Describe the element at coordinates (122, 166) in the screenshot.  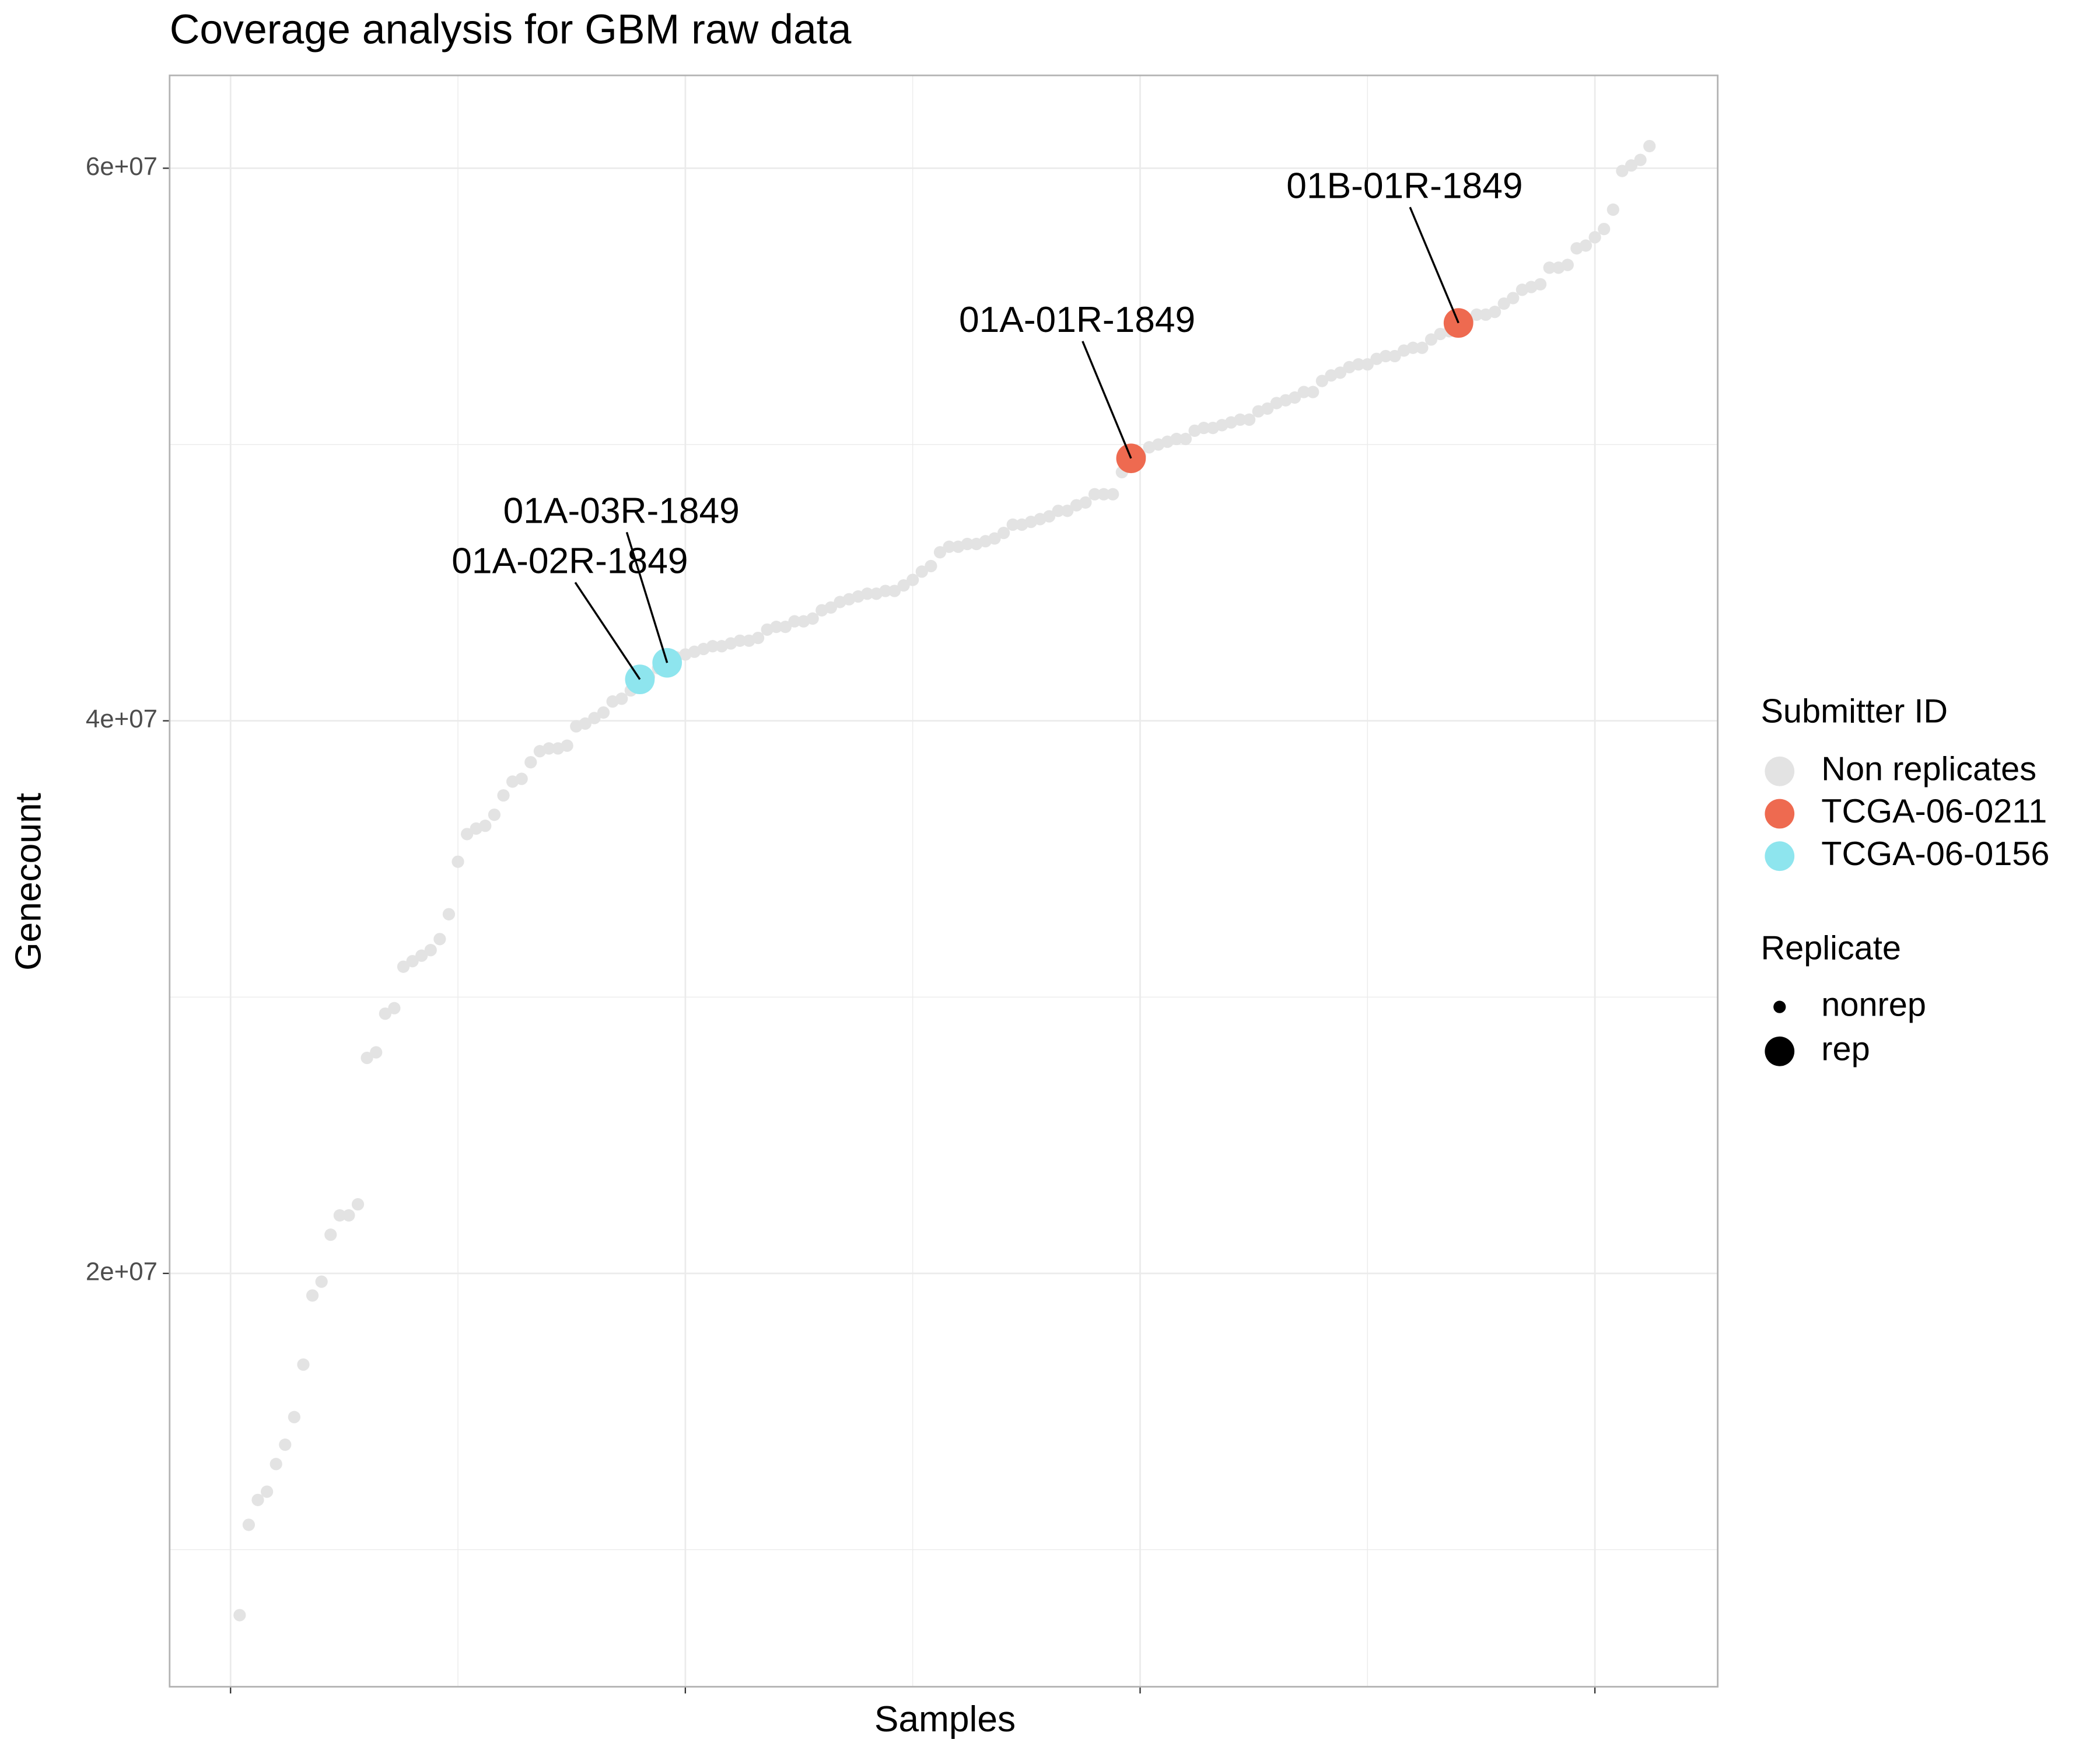
I see `y-tick-label: 6e+07` at that location.